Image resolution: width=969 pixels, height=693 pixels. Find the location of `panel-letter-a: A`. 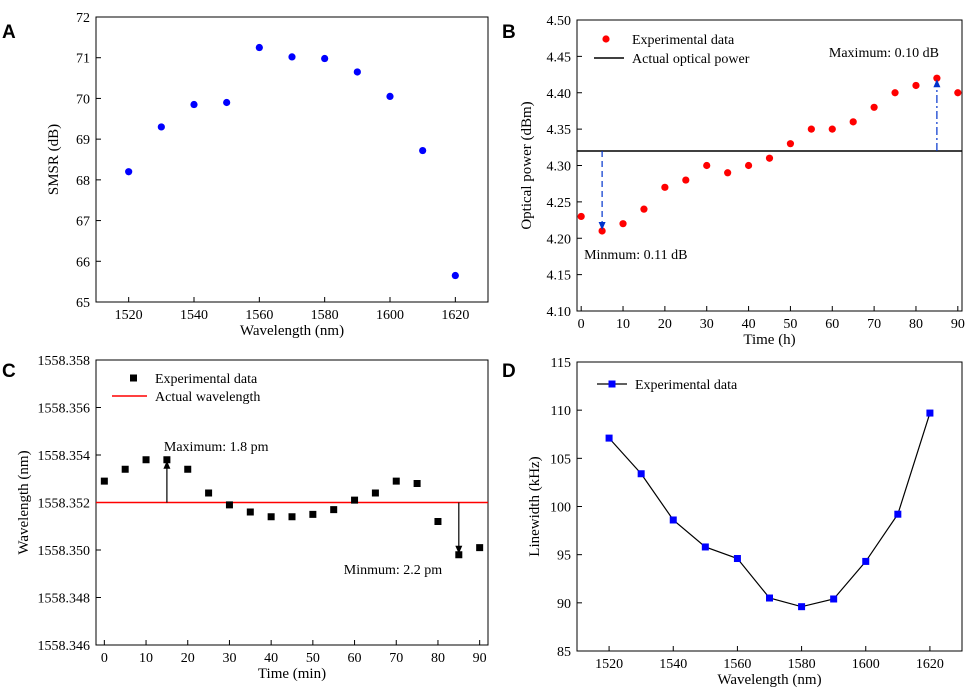

panel-letter-a: A is located at coordinates (9, 32).